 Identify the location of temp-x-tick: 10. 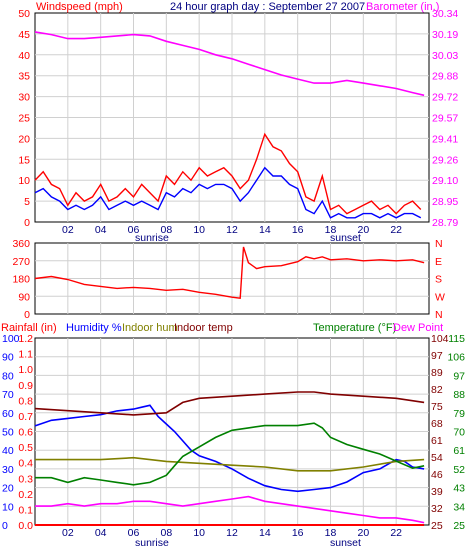
(199, 533).